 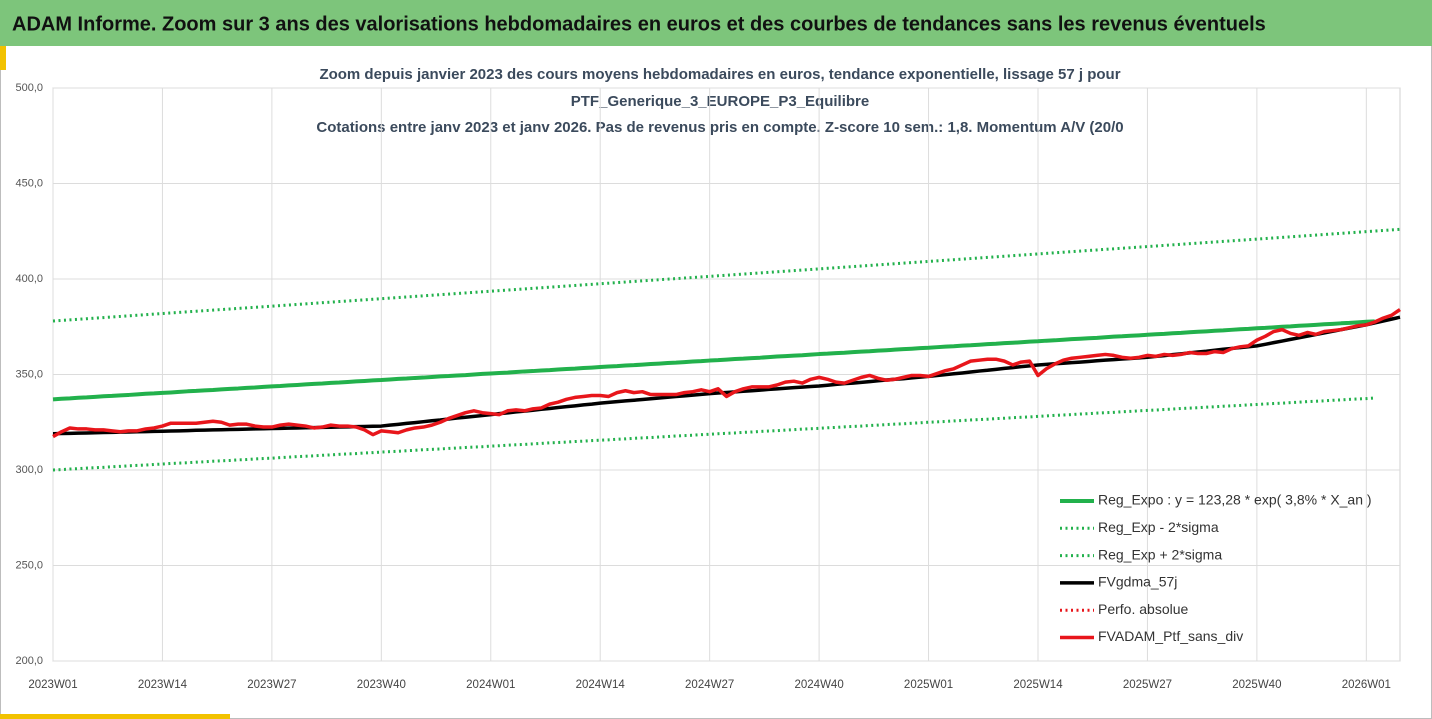 What do you see at coordinates (1143, 609) in the screenshot?
I see `legend-label: Perfo. absolue` at bounding box center [1143, 609].